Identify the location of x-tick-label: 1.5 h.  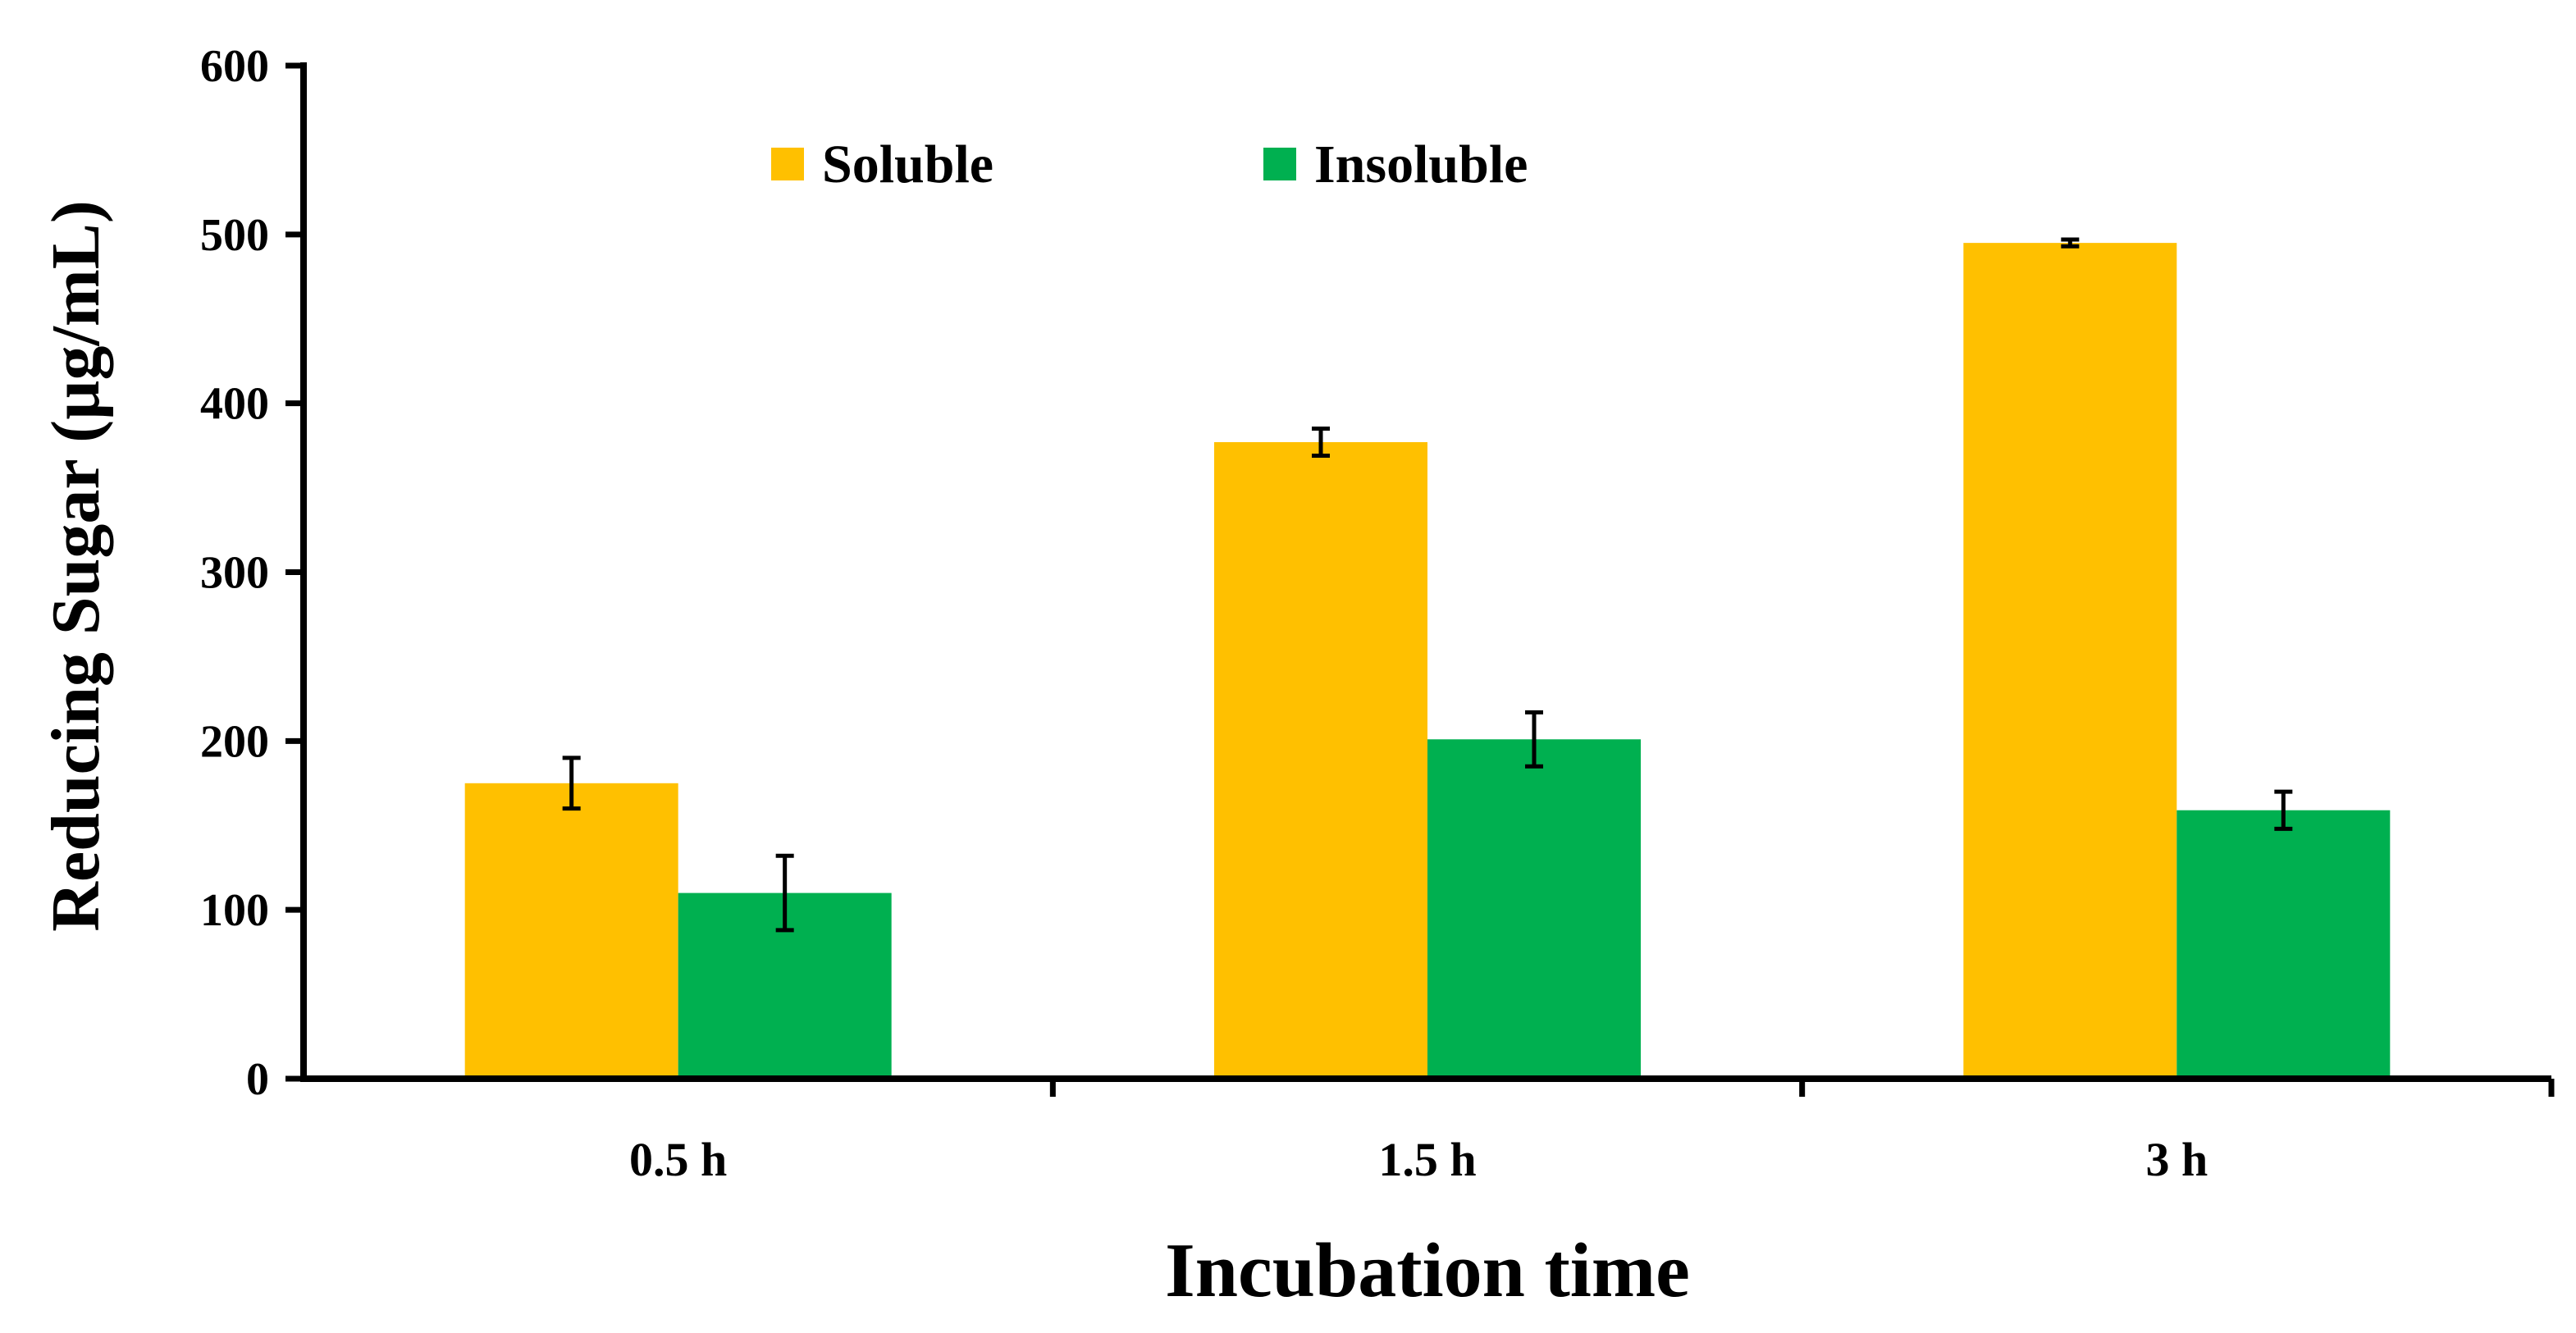
(1427, 1159).